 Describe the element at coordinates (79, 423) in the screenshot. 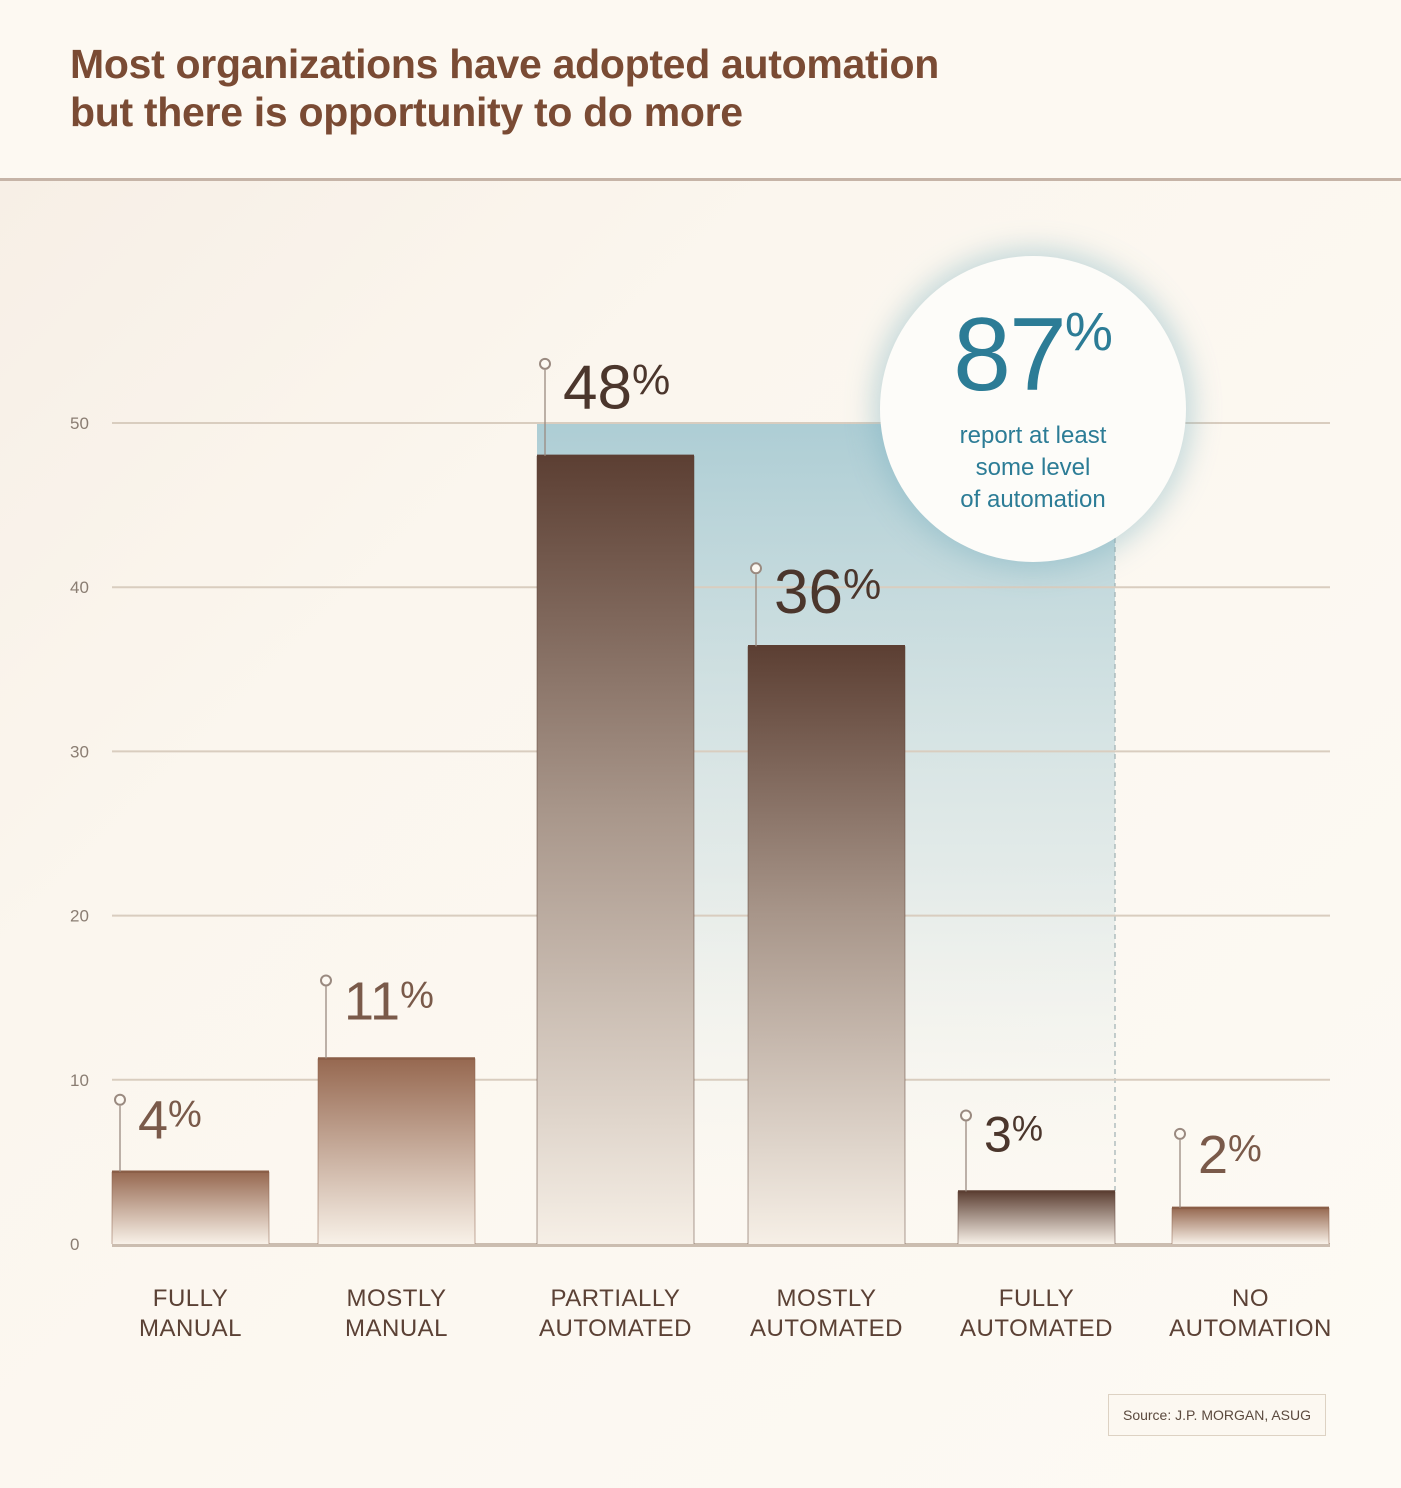

I see `y-tick-label: 50` at that location.